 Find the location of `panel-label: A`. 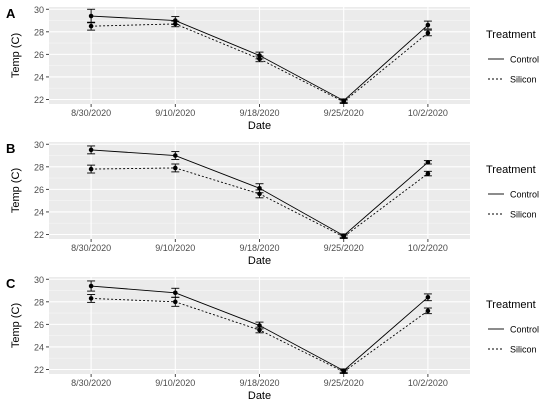

panel-label: A is located at coordinates (11, 13).